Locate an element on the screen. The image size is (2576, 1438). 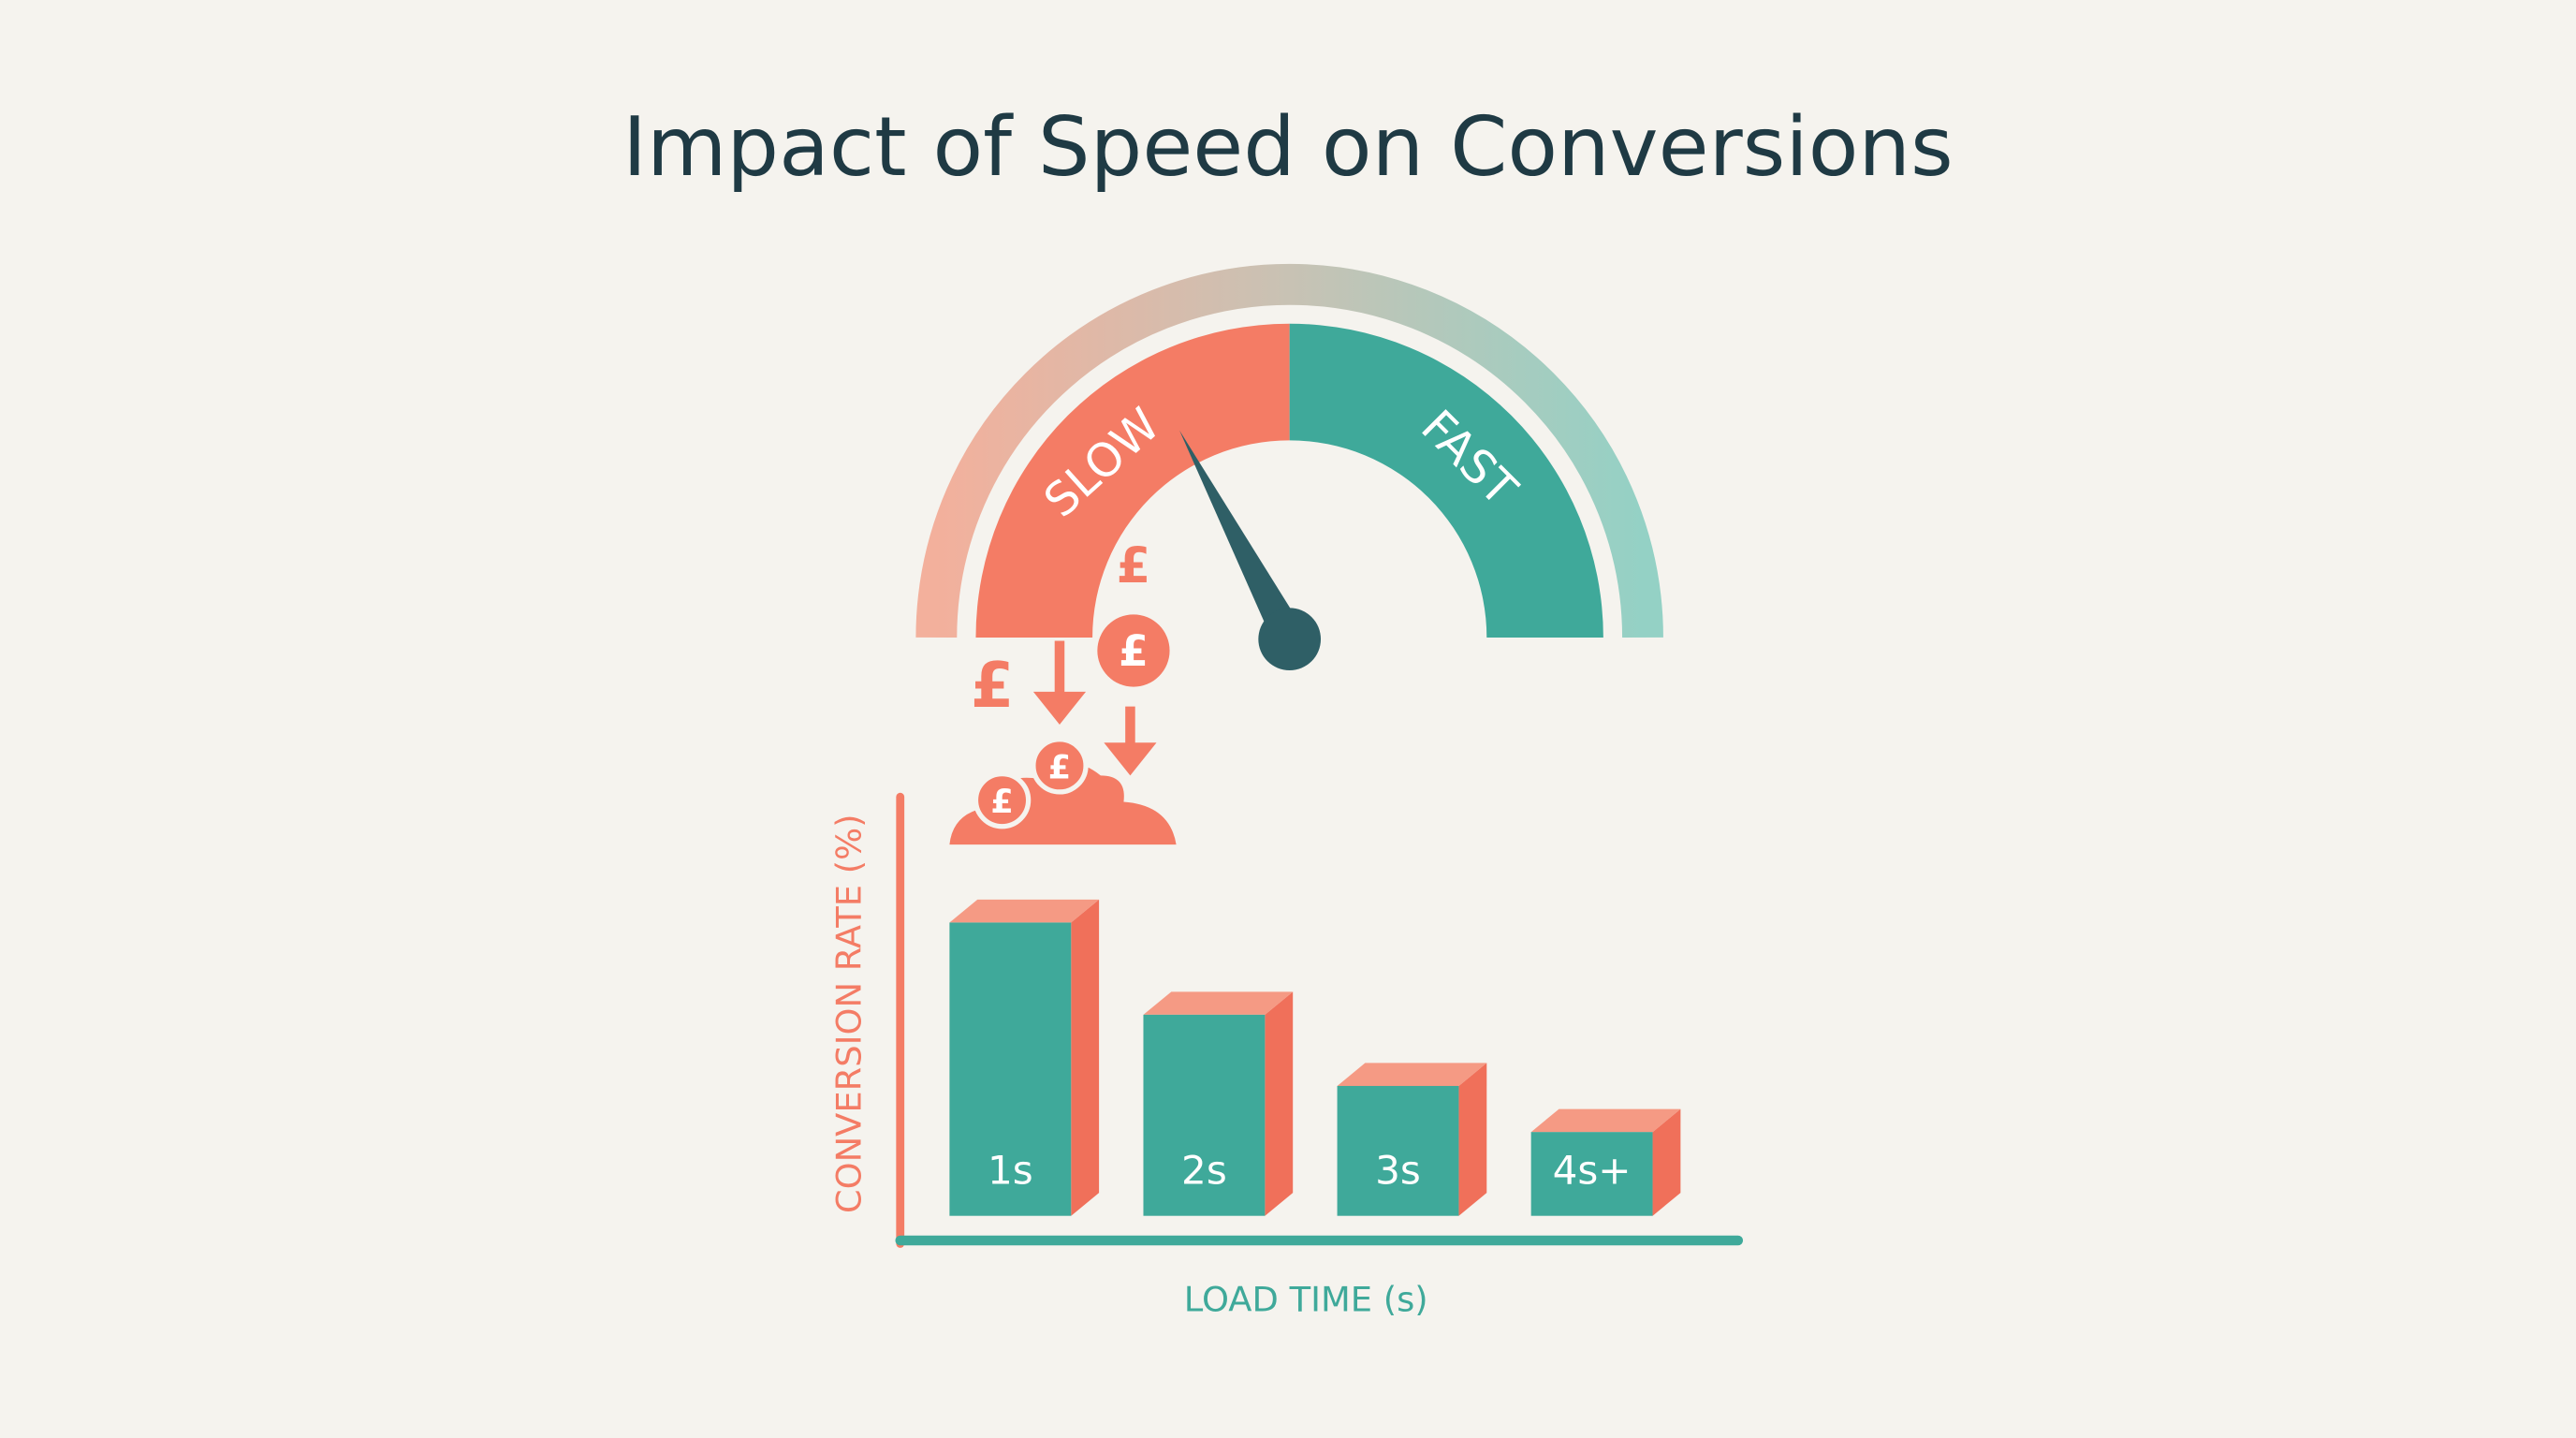
title: Impact of Speed on Conversions is located at coordinates (1288, 147).